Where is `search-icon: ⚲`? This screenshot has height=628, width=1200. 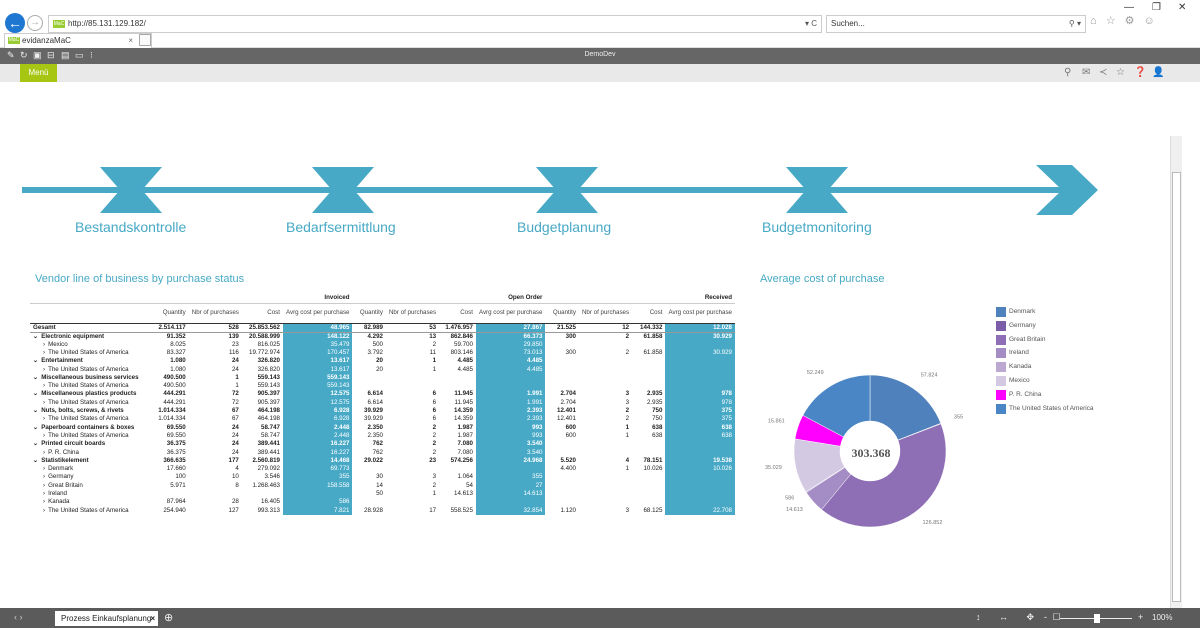
search-icon: ⚲ is located at coordinates (1068, 72).